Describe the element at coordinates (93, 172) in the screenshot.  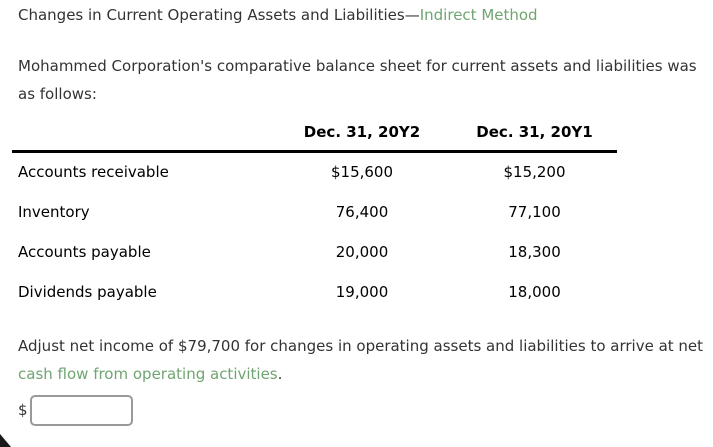
I see `row-label: Accounts receivable` at that location.